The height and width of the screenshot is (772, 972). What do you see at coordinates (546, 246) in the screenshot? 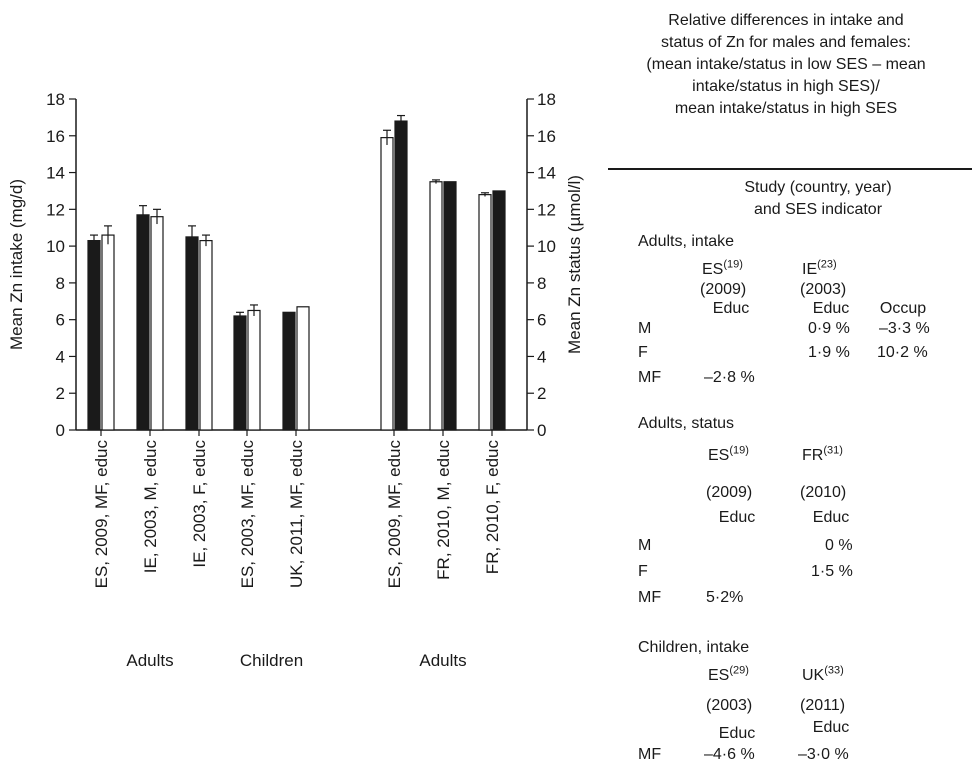
I see `right-y-tick-label: 10` at bounding box center [546, 246].